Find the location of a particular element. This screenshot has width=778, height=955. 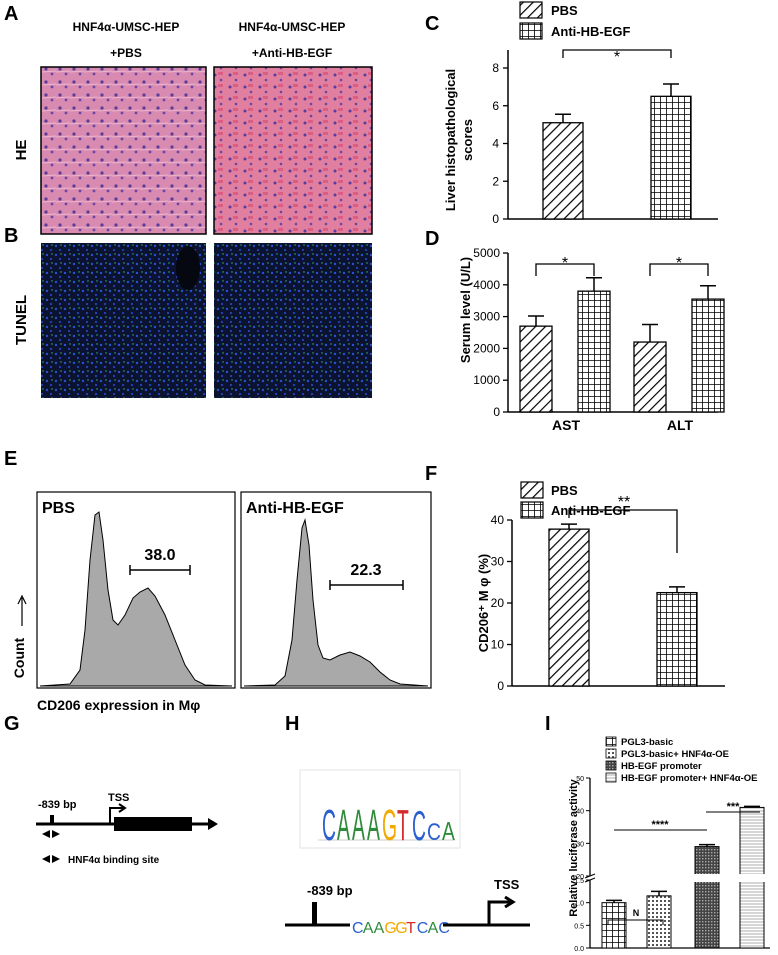

i-legend-label: PGL3-basic is located at coordinates (647, 742).